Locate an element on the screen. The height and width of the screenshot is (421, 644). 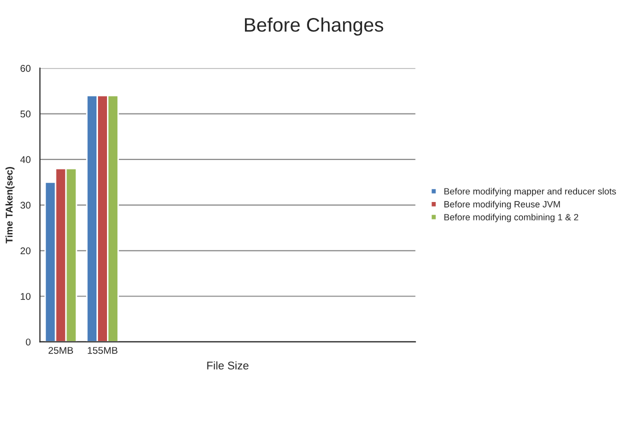
y-tick-label: 20 is located at coordinates (25, 250).